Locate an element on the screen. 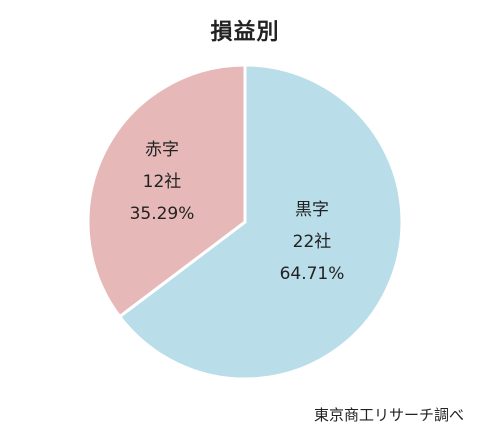  slice-name-label-1: 黒字 is located at coordinates (312, 210).